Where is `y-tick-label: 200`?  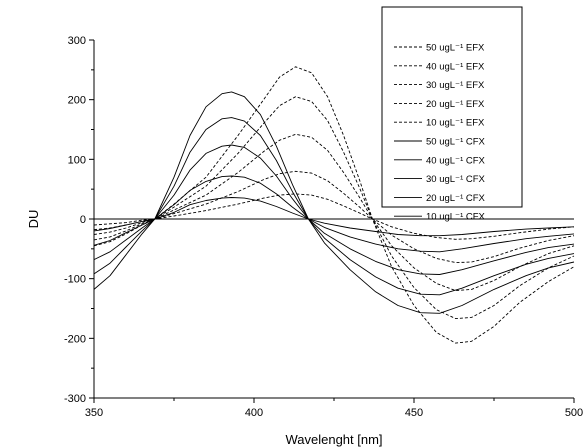
y-tick-label: 200 is located at coordinates (77, 101).